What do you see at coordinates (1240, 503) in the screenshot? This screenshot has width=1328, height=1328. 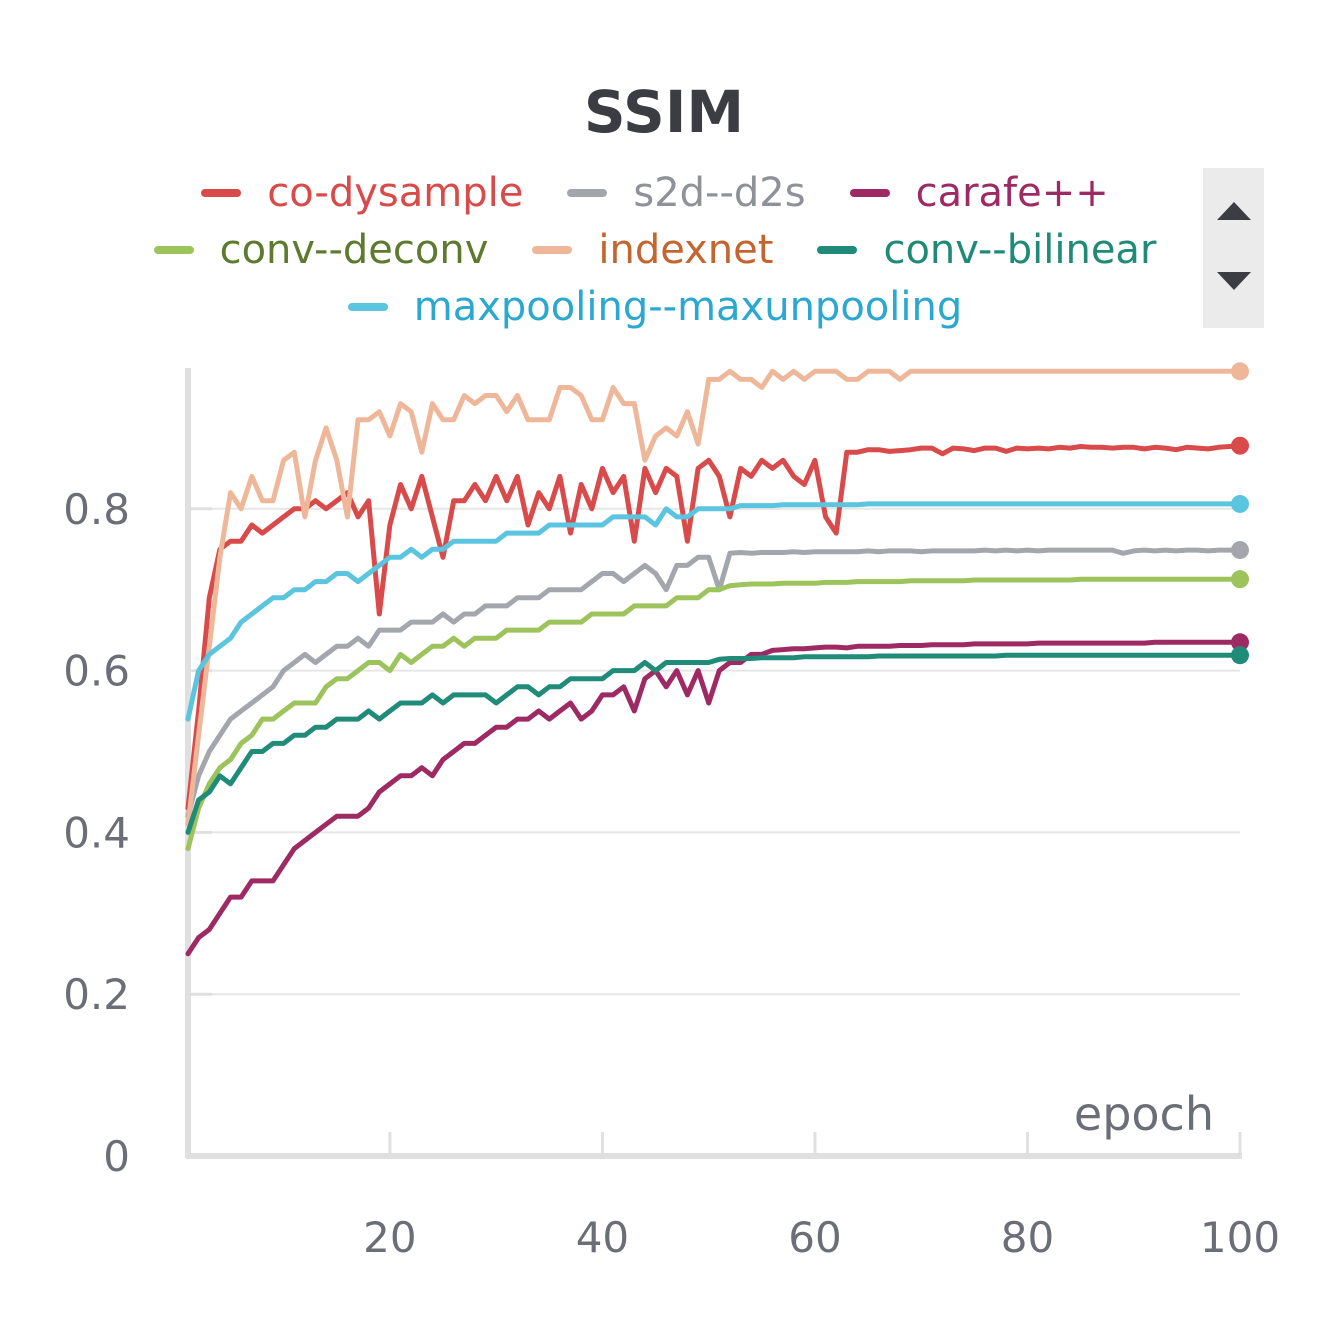 I see `series-end-point-maxpooling-maxunpooling` at bounding box center [1240, 503].